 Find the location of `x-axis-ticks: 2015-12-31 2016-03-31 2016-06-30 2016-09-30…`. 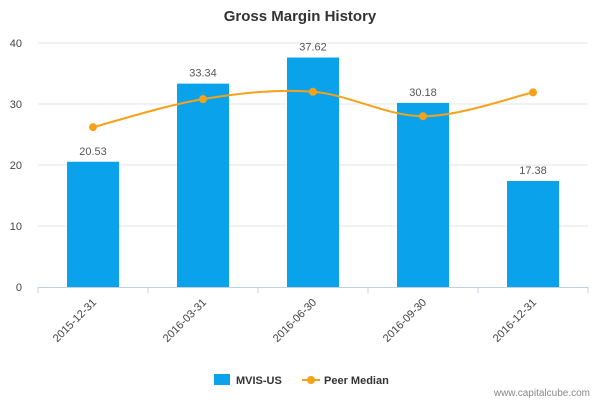

x-axis-ticks: 2015-12-31 2016-03-31 2016-06-30 2016-09-30… is located at coordinates (313, 316).